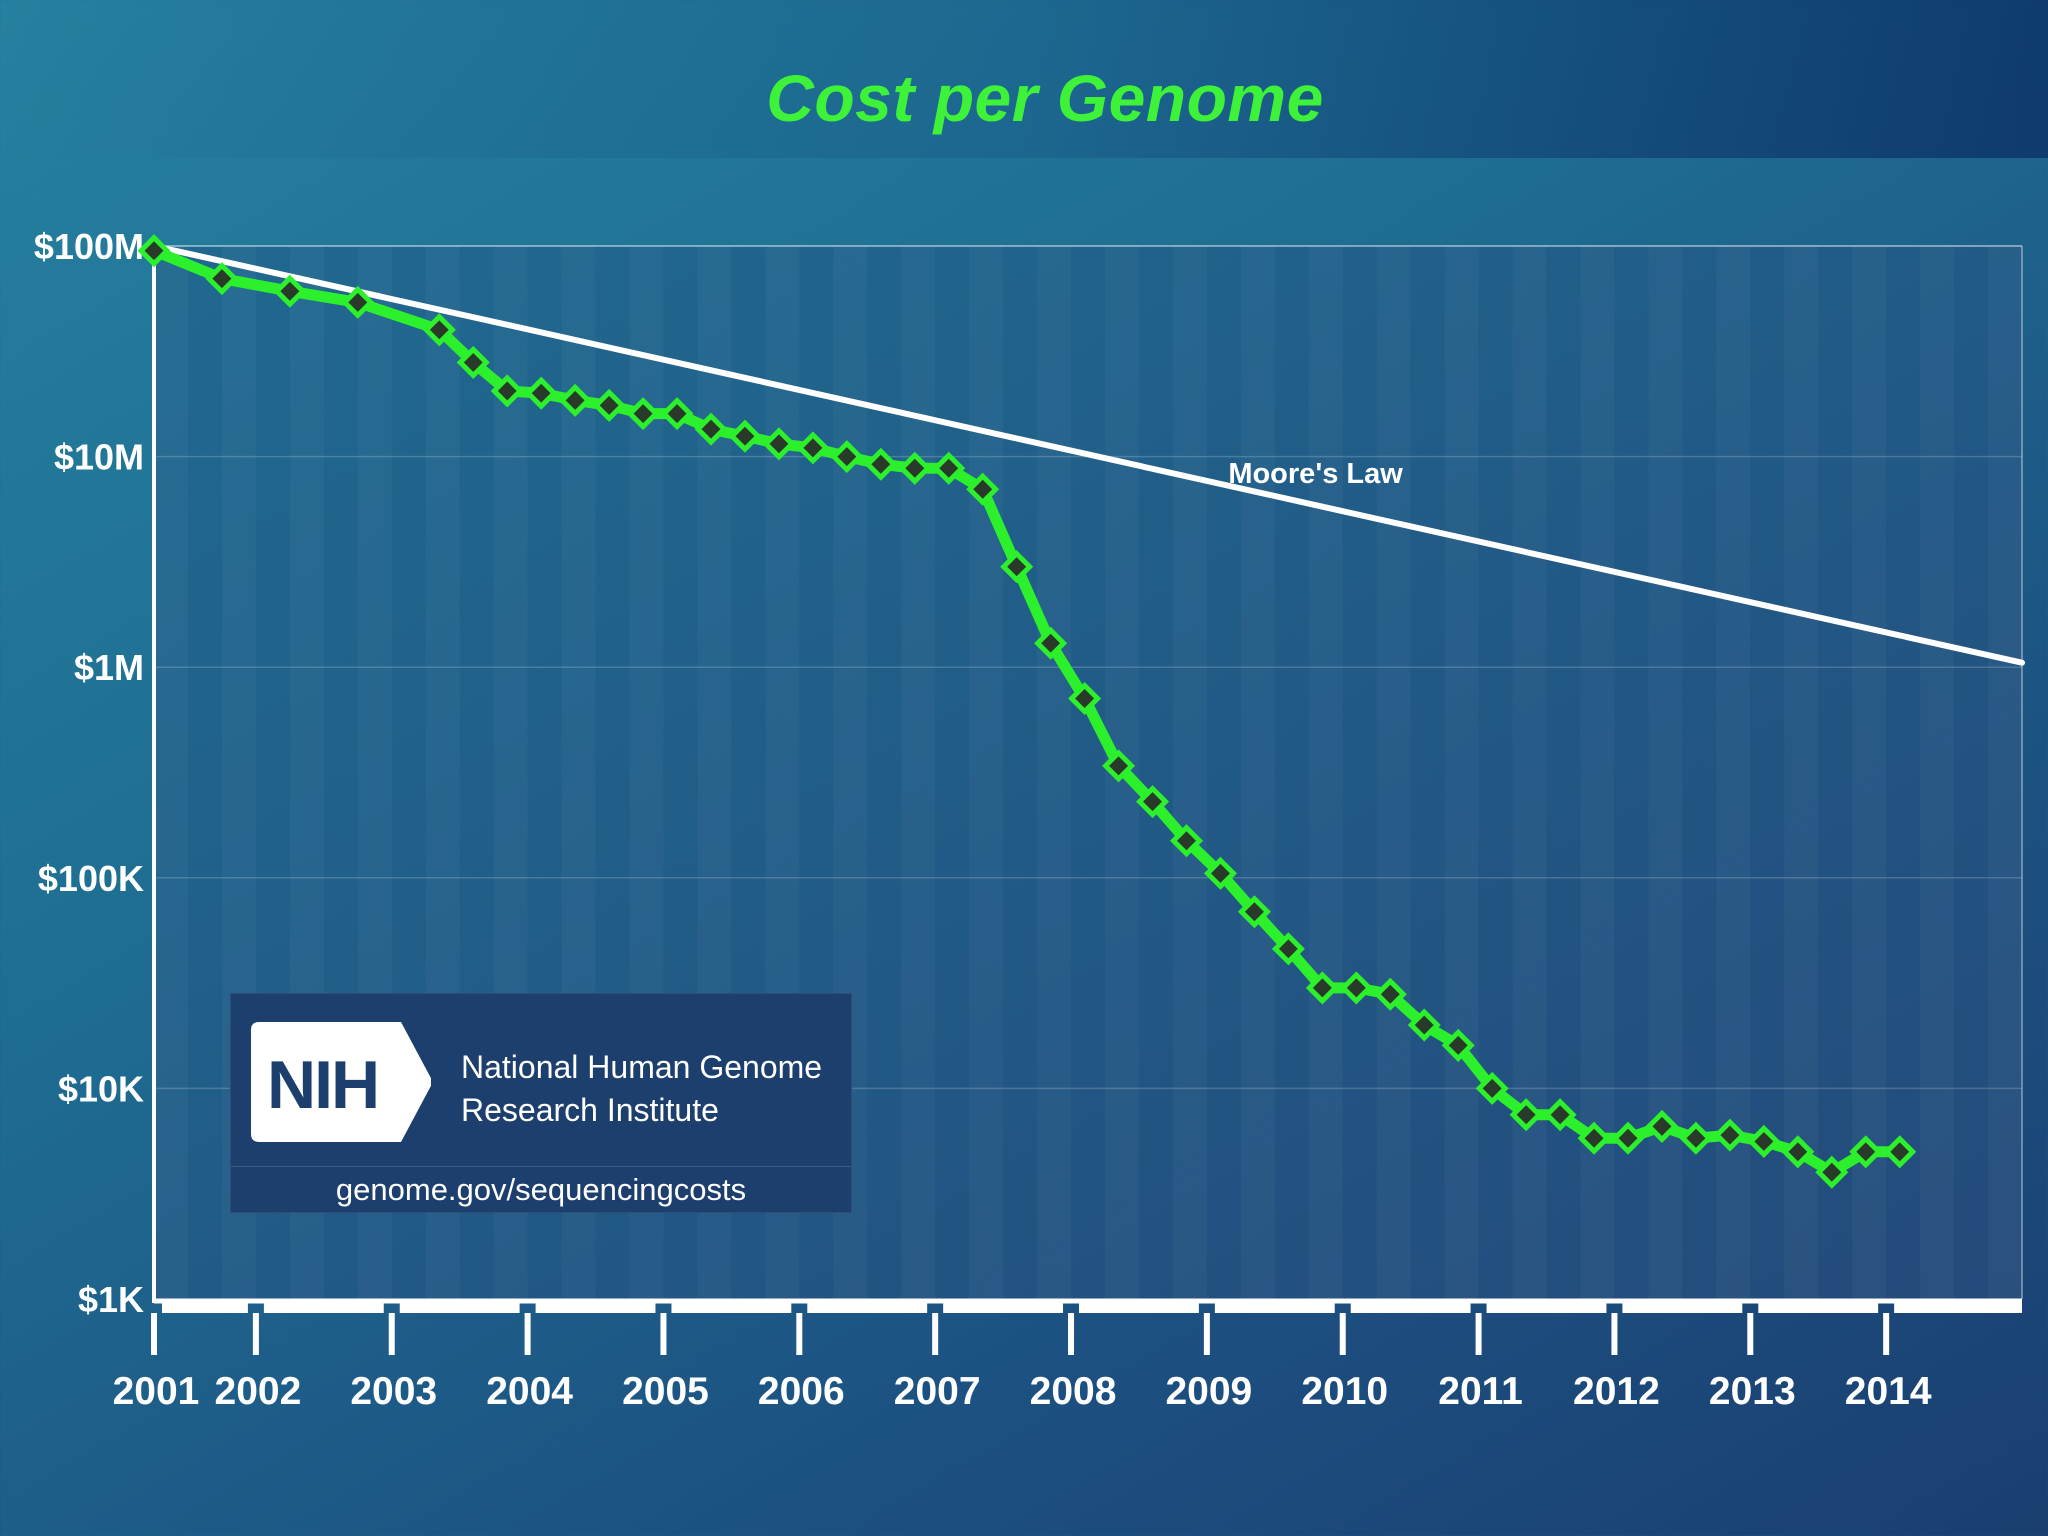 The image size is (2048, 1536). I want to click on moores-law-label: Moore's Law, so click(1315, 474).